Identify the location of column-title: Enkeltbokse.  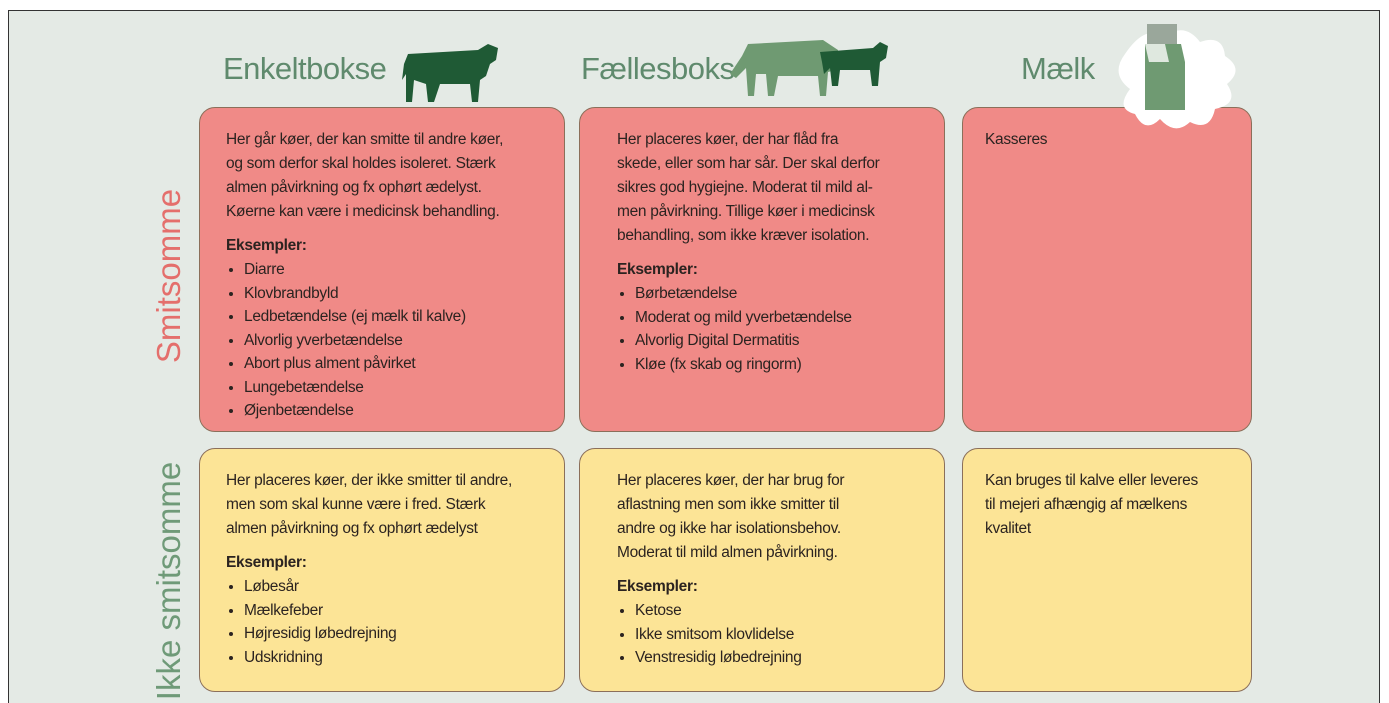
(305, 68).